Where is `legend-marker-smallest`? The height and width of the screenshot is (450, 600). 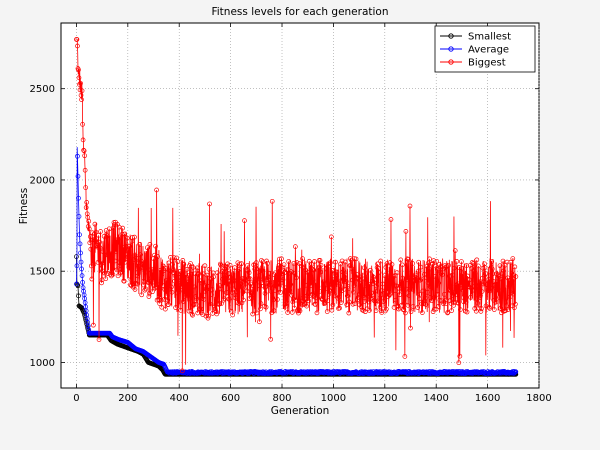 legend-marker-smallest is located at coordinates (451, 36).